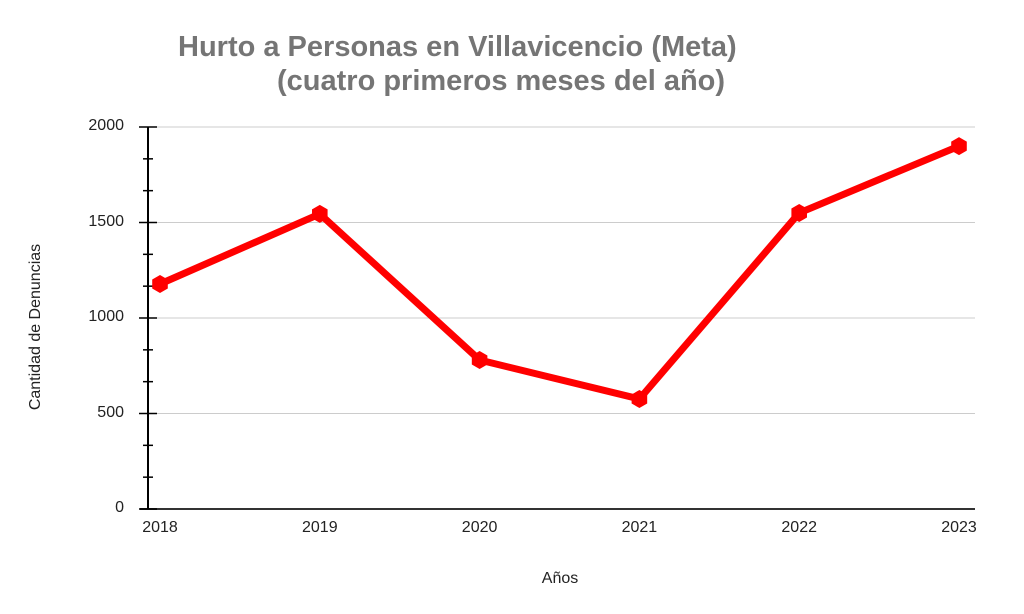 The image size is (1024, 614). What do you see at coordinates (799, 527) in the screenshot?
I see `x-tick-label: 2022` at bounding box center [799, 527].